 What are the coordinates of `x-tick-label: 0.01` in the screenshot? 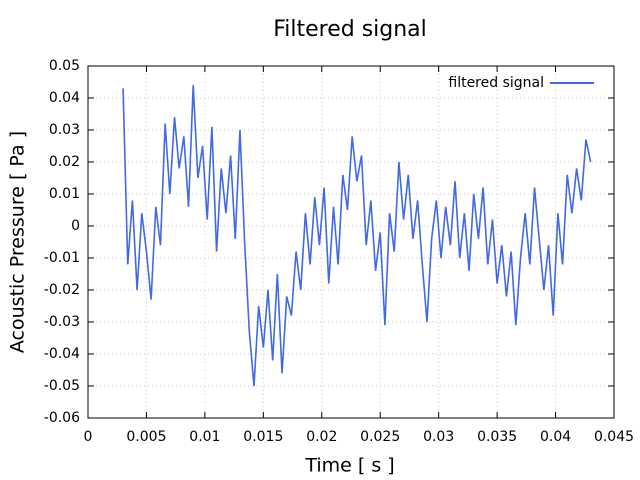 It's located at (204, 437).